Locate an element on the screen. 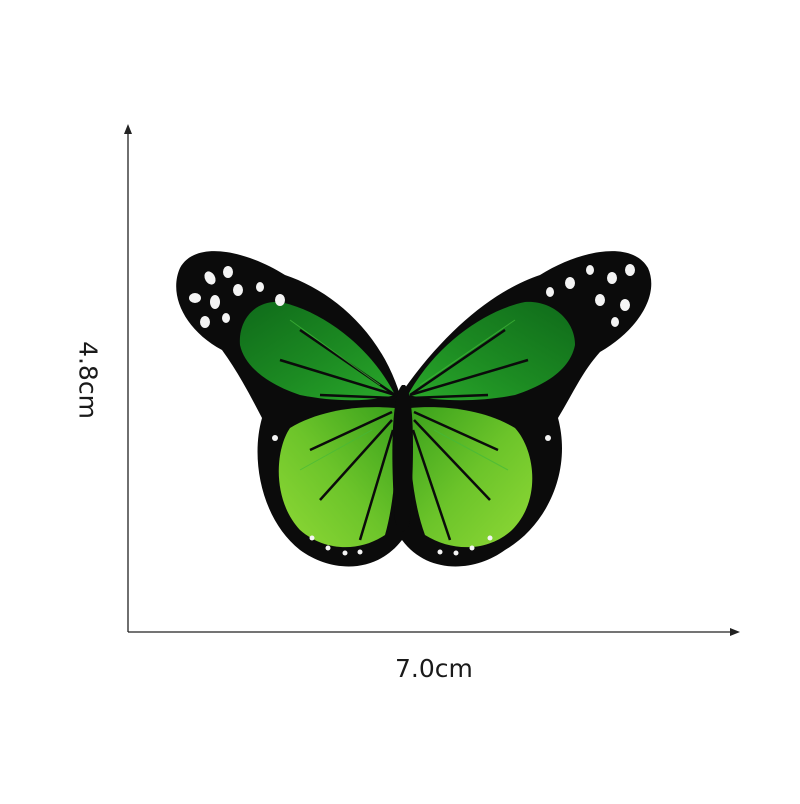  height-axis is located at coordinates (128, 378).